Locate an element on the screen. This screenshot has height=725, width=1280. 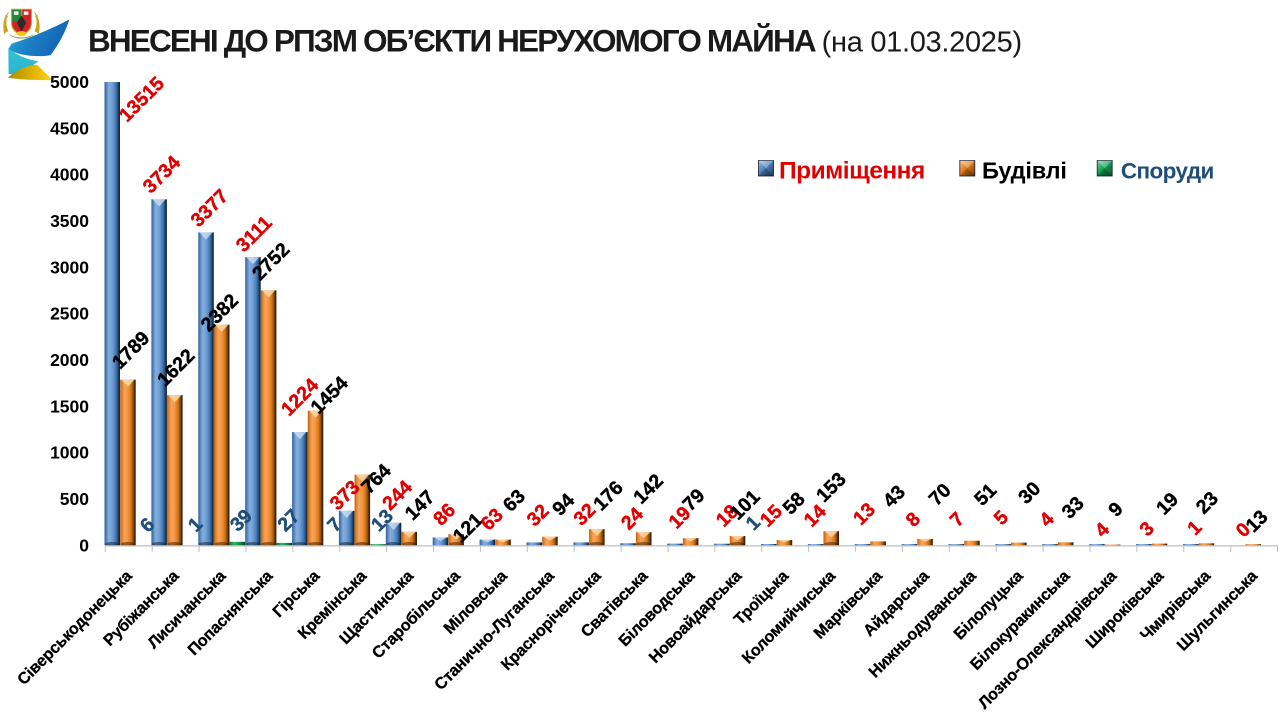
svg-text: 2000 is located at coordinates (69, 360).